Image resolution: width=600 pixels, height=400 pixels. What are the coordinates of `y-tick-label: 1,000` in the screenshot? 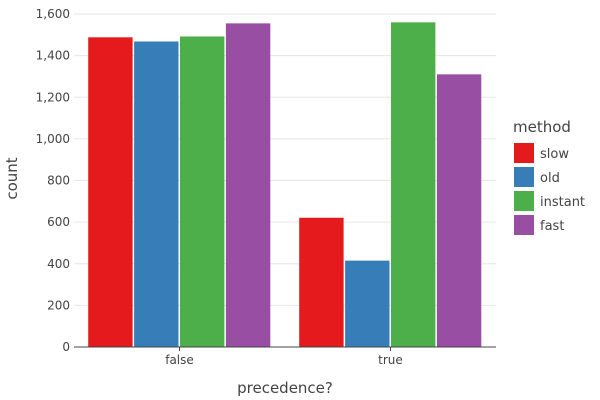 It's located at (53, 139).